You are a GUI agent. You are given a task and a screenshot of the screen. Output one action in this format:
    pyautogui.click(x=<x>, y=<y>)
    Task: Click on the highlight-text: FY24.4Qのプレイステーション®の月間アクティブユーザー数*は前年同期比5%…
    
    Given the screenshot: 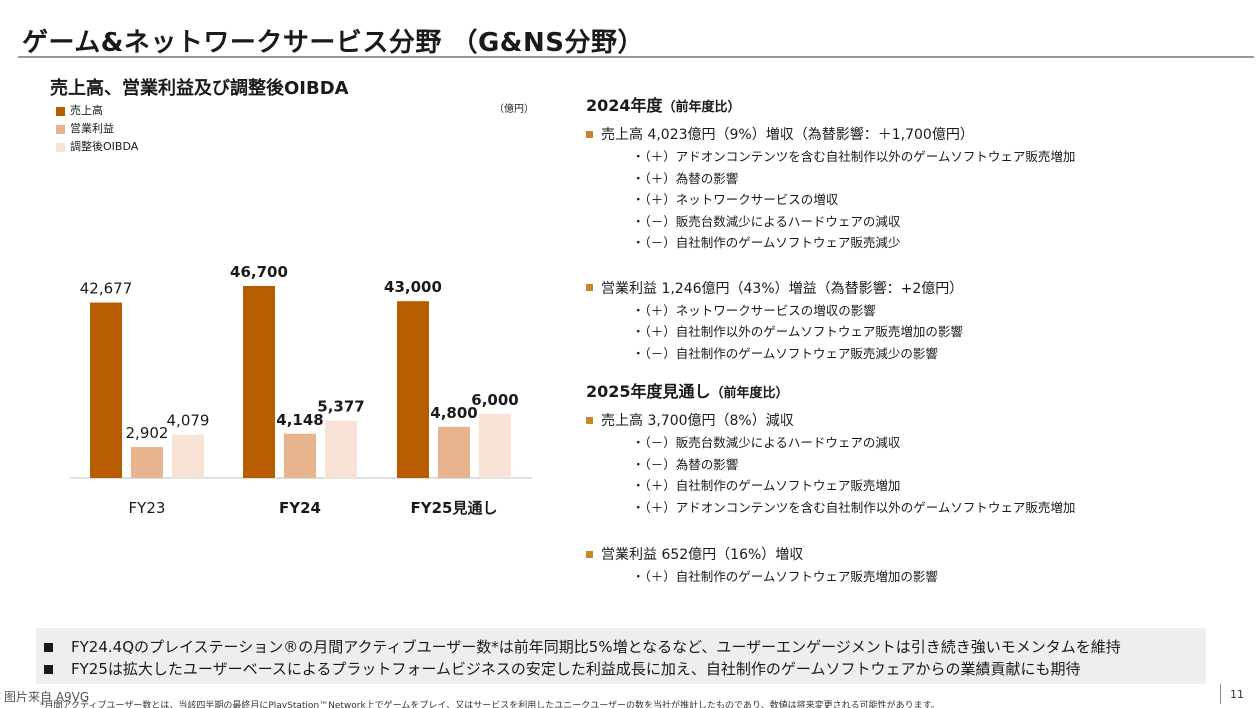 What is the action you would take?
    pyautogui.click(x=596, y=647)
    